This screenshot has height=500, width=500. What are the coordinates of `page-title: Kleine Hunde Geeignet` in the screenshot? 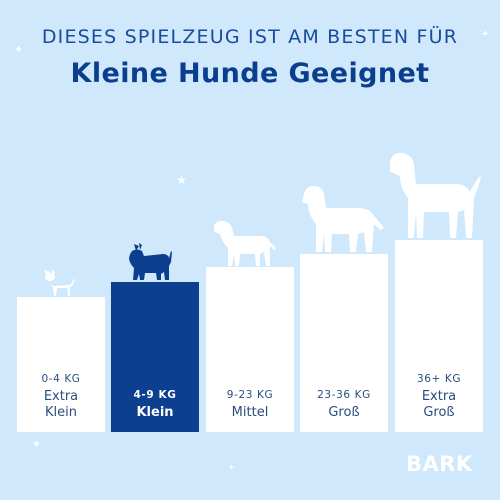 It's located at (250, 73).